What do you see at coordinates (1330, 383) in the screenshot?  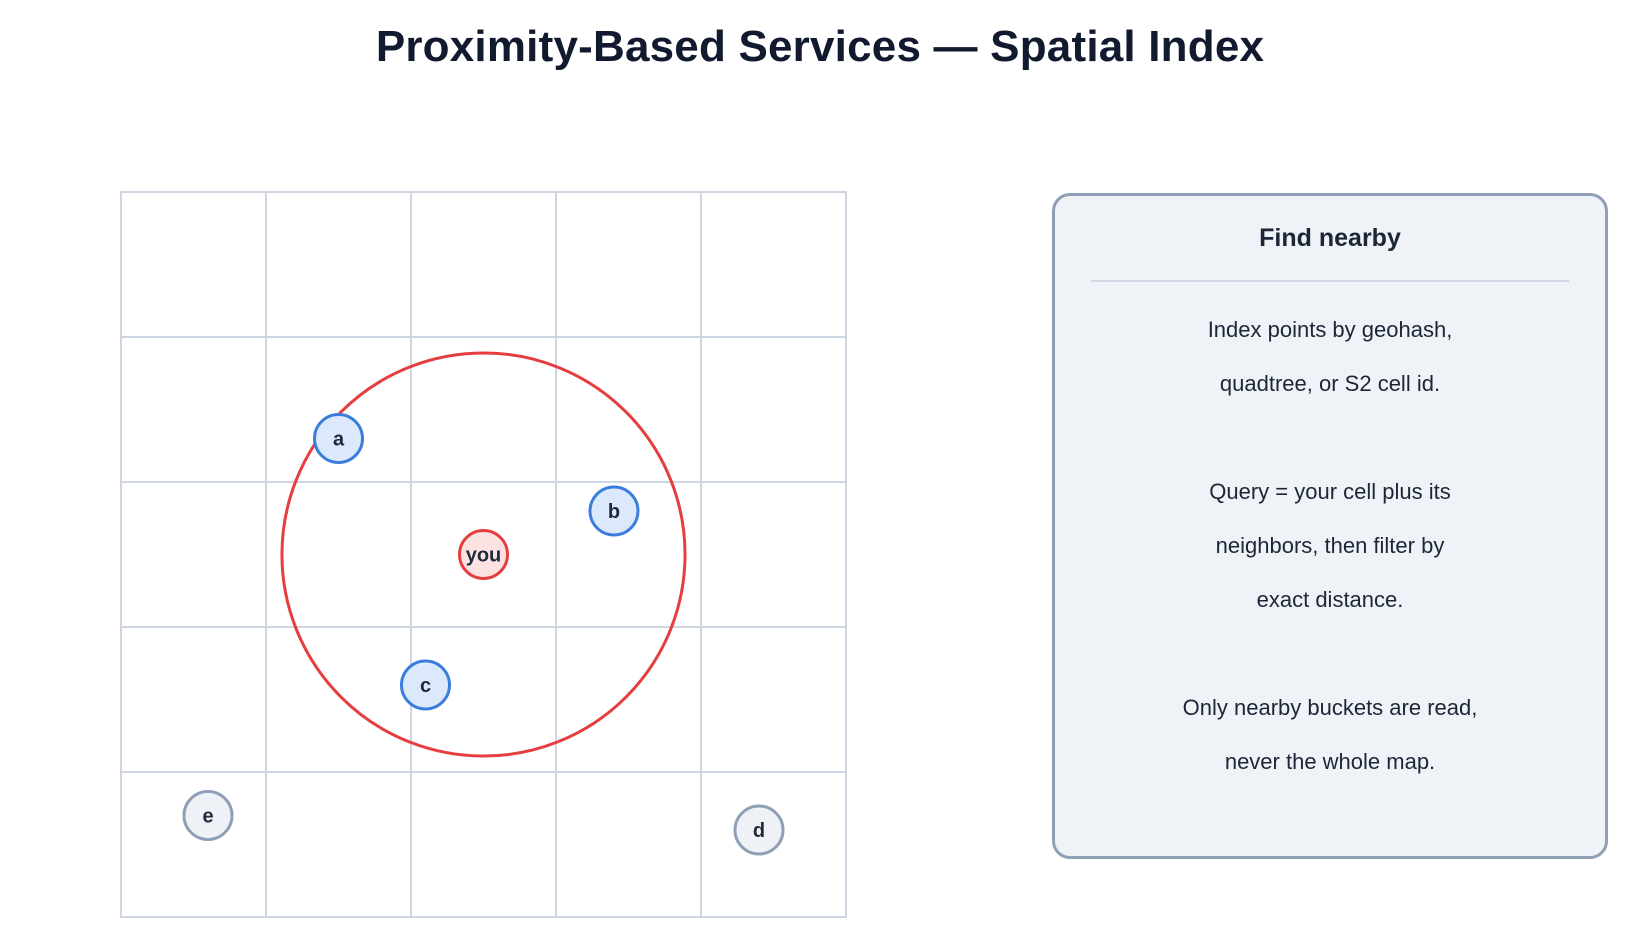 I see `panel-text-line: quadtree, or S2 cell id.` at bounding box center [1330, 383].